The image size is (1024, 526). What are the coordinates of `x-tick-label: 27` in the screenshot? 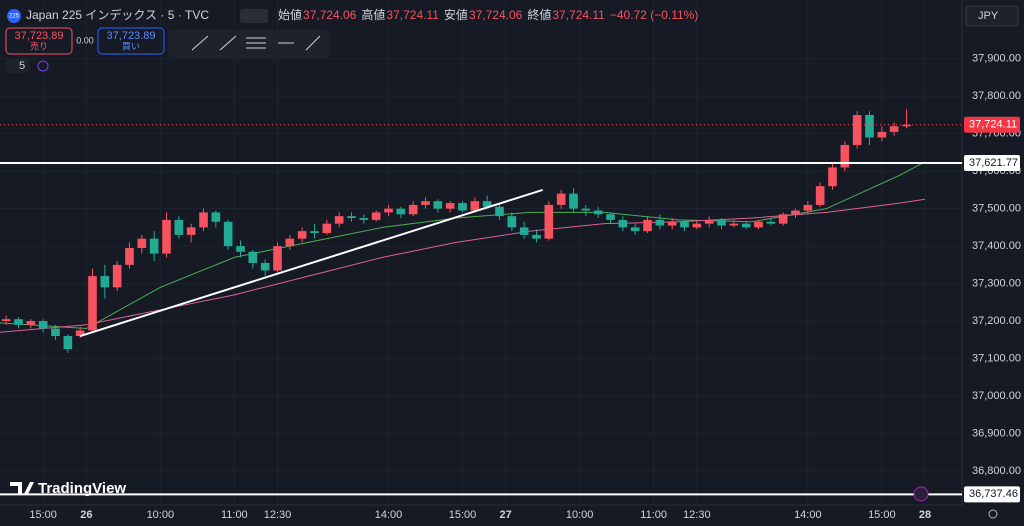 It's located at (506, 515).